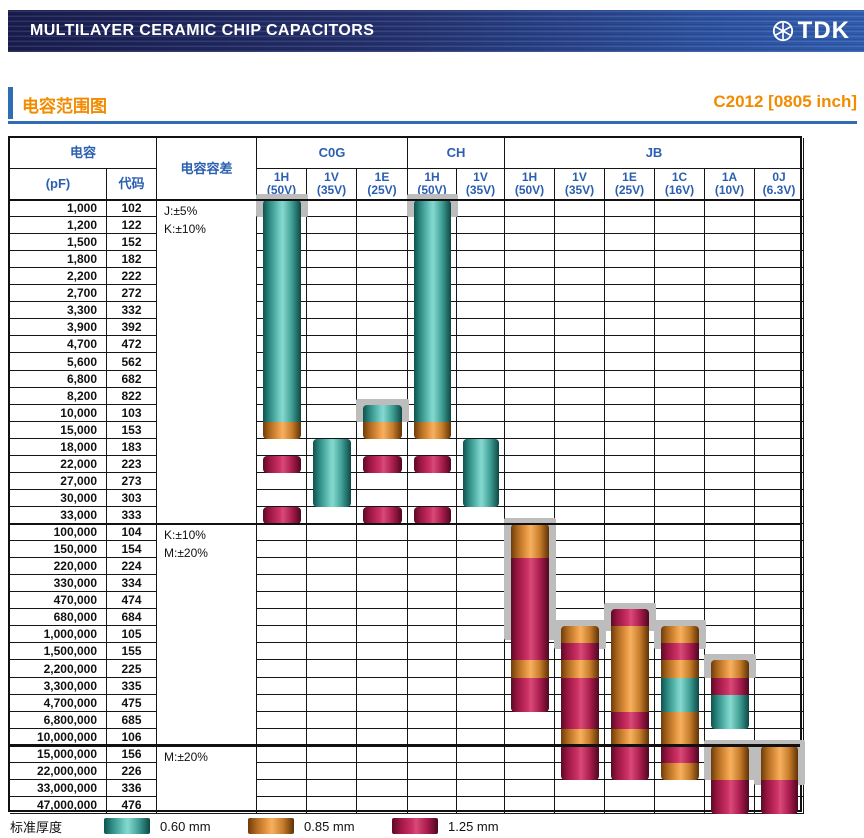 Image resolution: width=864 pixels, height=838 pixels. I want to click on row-pf-333: 33,000, so click(58, 515).